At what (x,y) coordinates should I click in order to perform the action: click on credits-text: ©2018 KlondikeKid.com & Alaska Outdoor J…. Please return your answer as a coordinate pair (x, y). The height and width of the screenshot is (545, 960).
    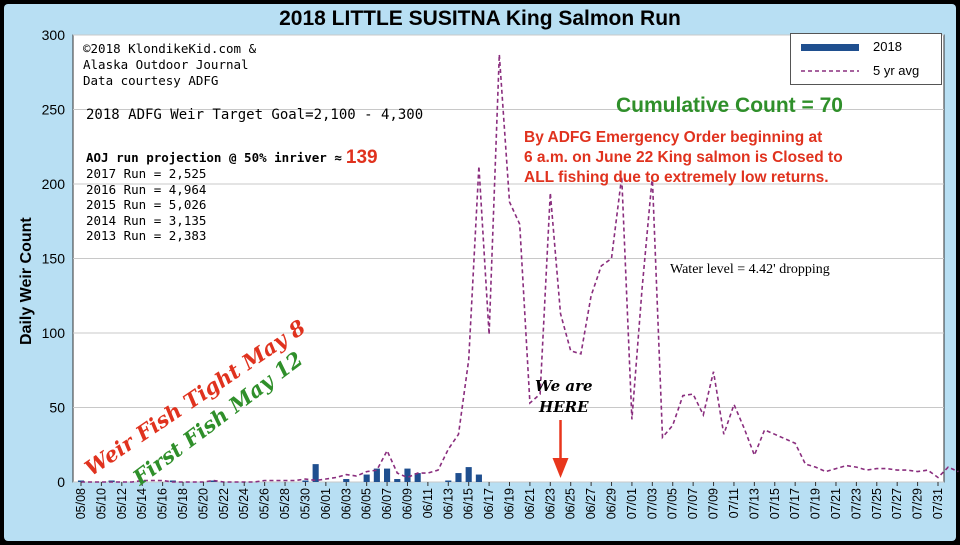
    Looking at the image, I should click on (169, 65).